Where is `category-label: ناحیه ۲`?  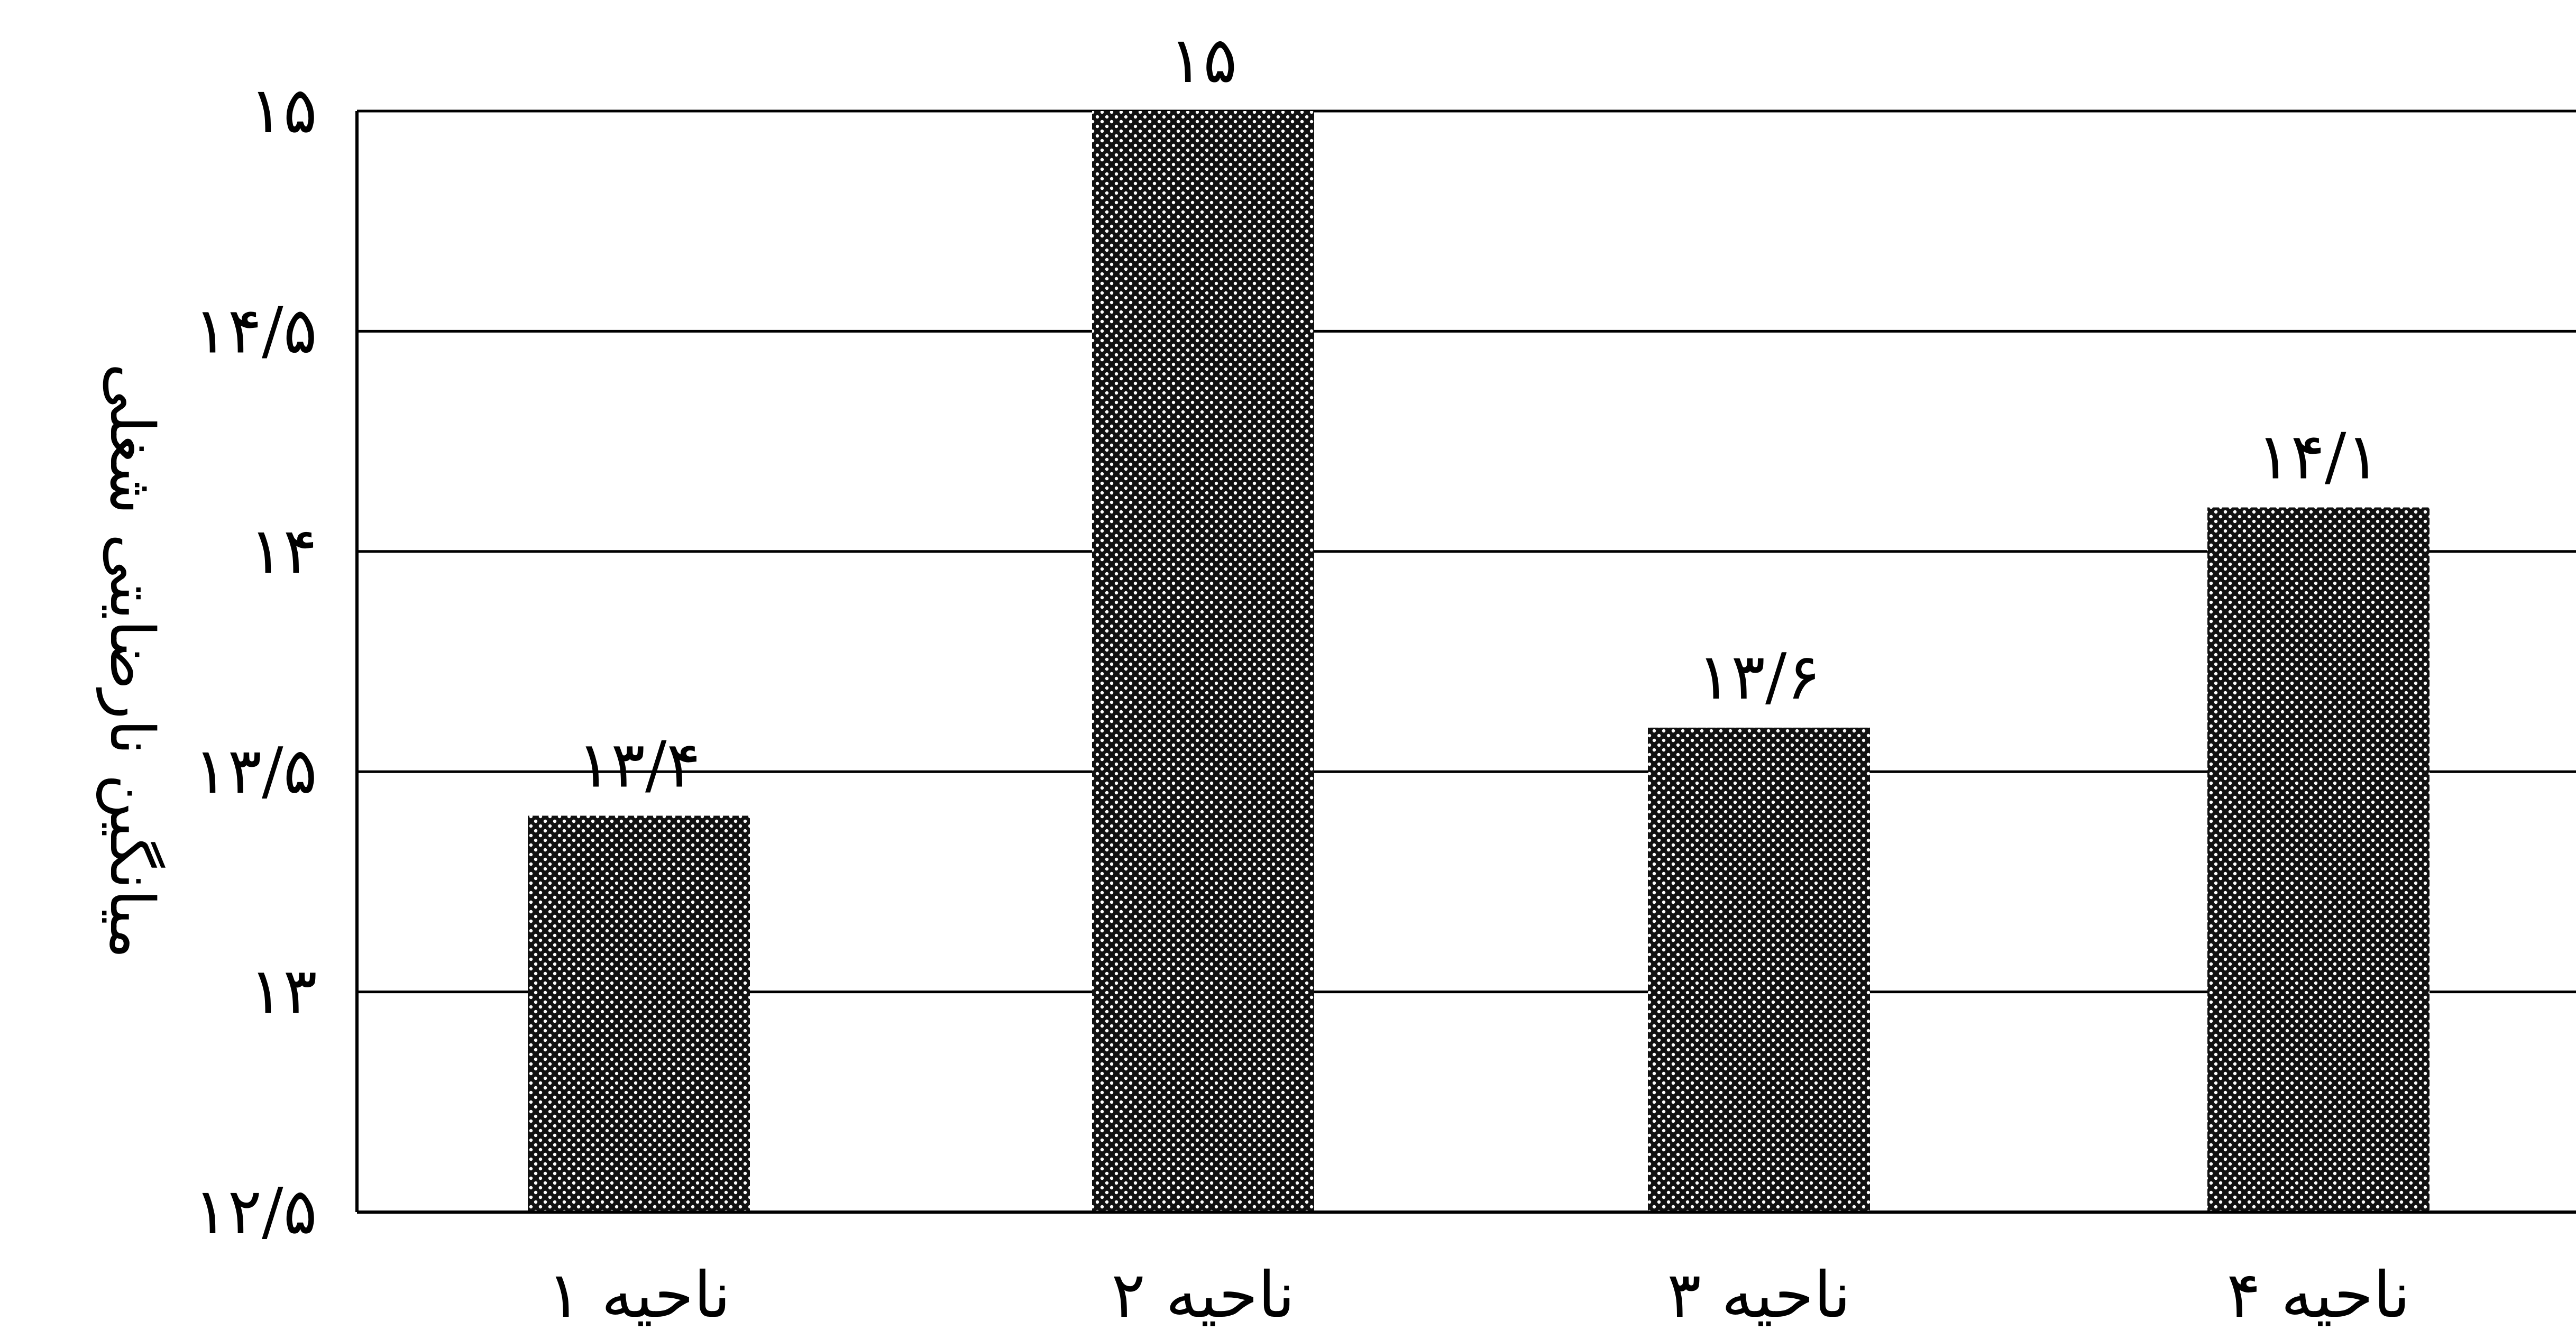
category-label: ناحیه ۲ is located at coordinates (1203, 1295).